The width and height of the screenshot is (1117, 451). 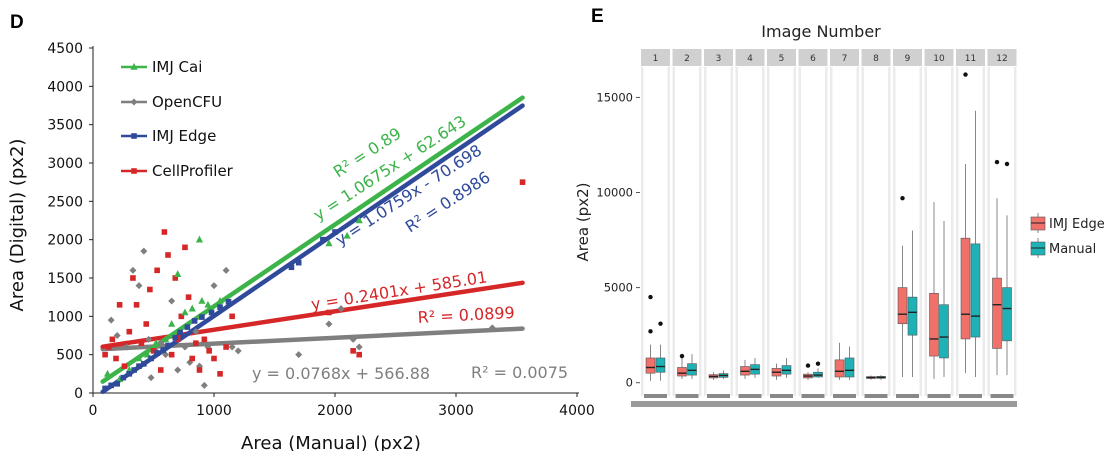 What do you see at coordinates (65, 49) in the screenshot?
I see `y-tick-label: 4500` at bounding box center [65, 49].